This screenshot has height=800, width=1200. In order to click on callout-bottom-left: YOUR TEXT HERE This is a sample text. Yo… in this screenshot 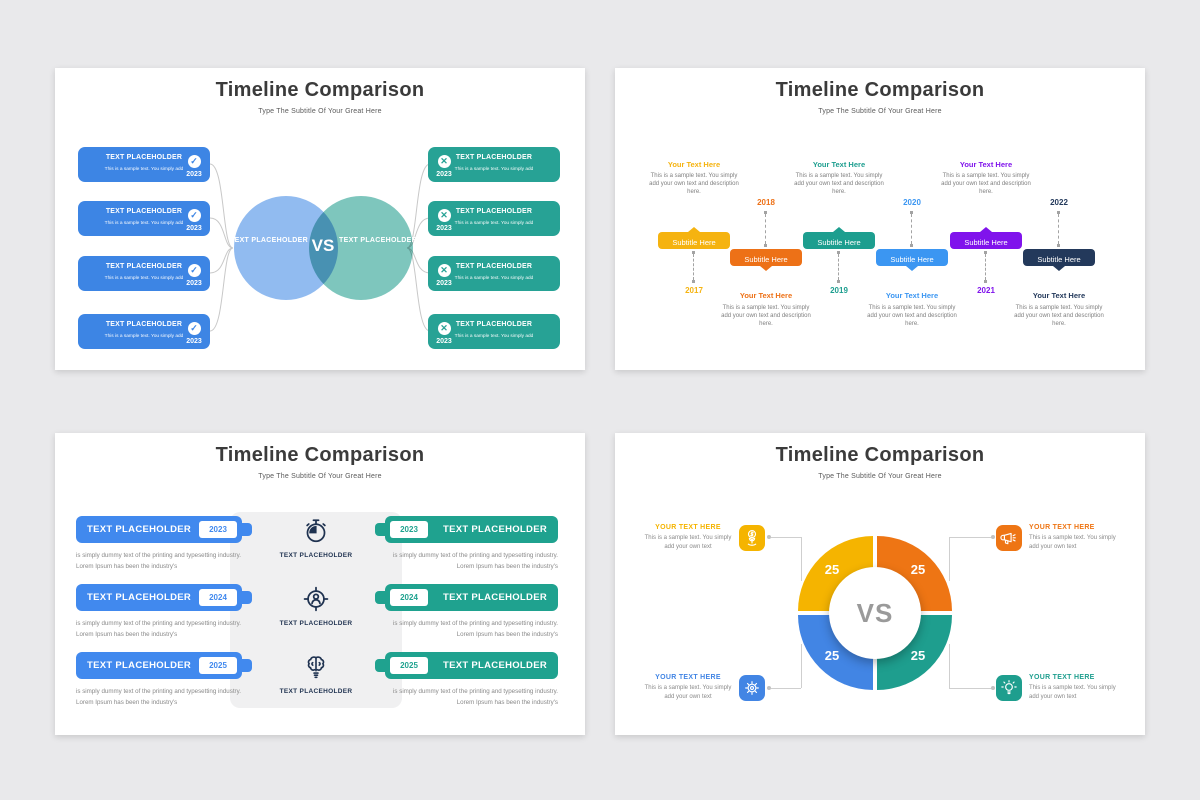, I will do `click(688, 688)`.